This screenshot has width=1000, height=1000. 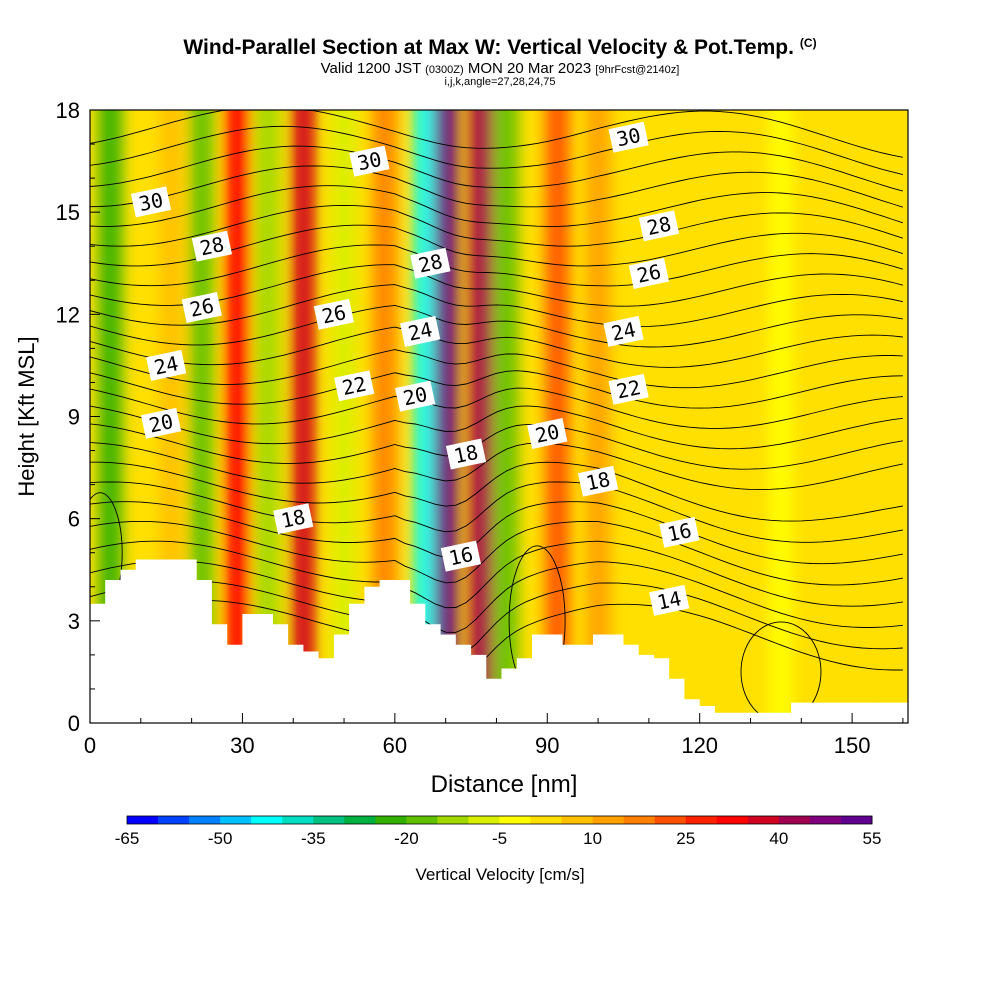 I want to click on colorbar-tick-label: -5, so click(x=499, y=838).